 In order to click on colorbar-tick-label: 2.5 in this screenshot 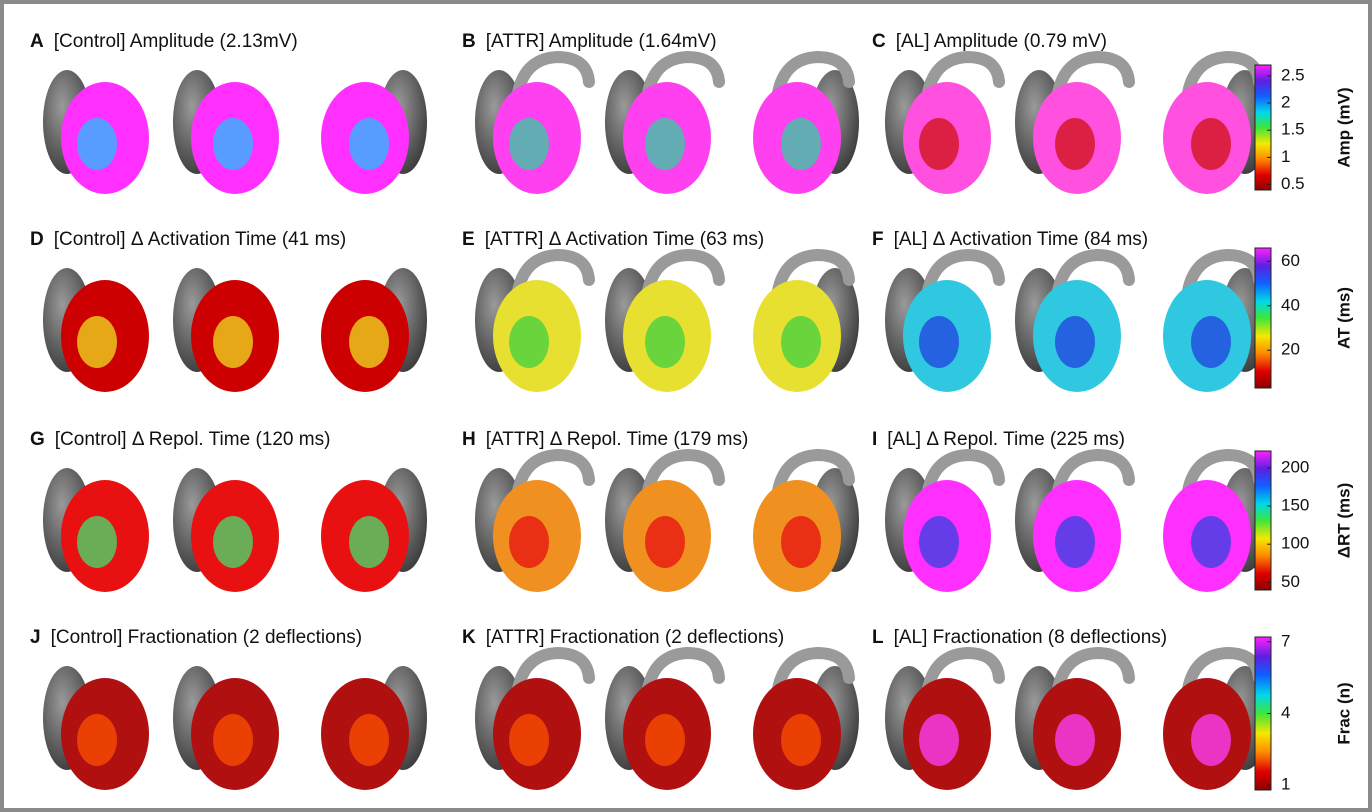, I will do `click(1293, 74)`.